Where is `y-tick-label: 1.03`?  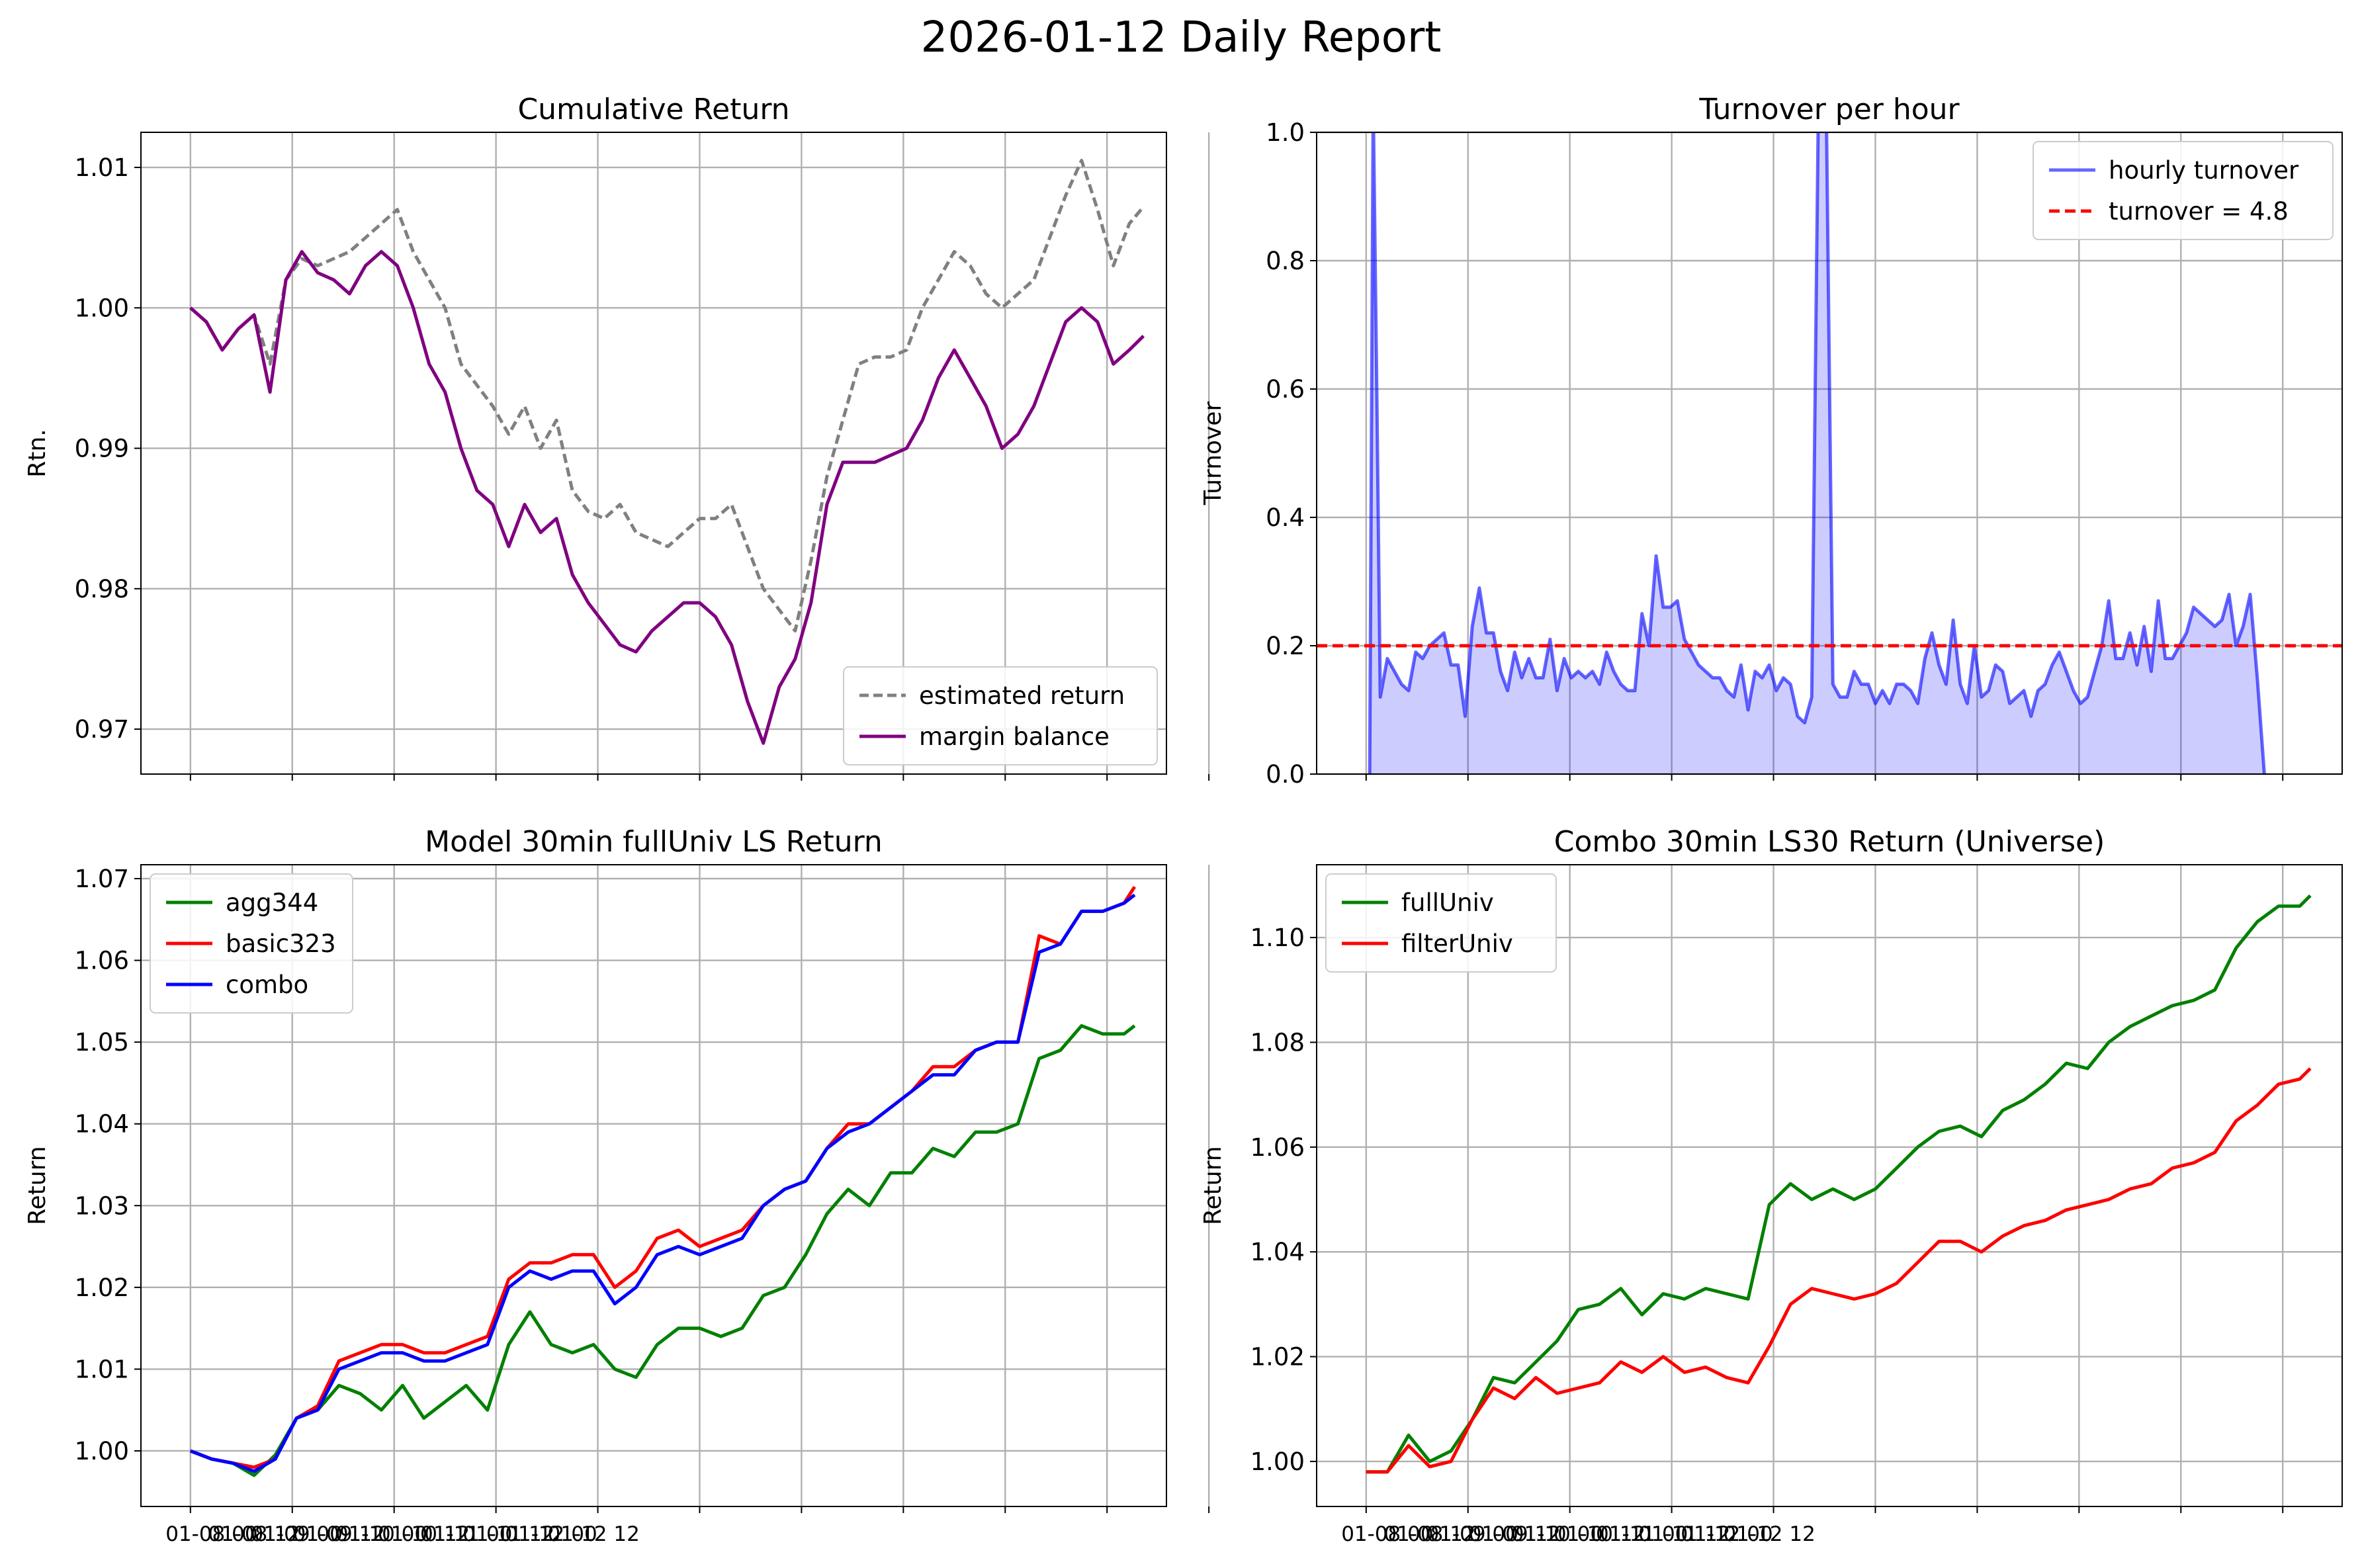 y-tick-label: 1.03 is located at coordinates (102, 1206).